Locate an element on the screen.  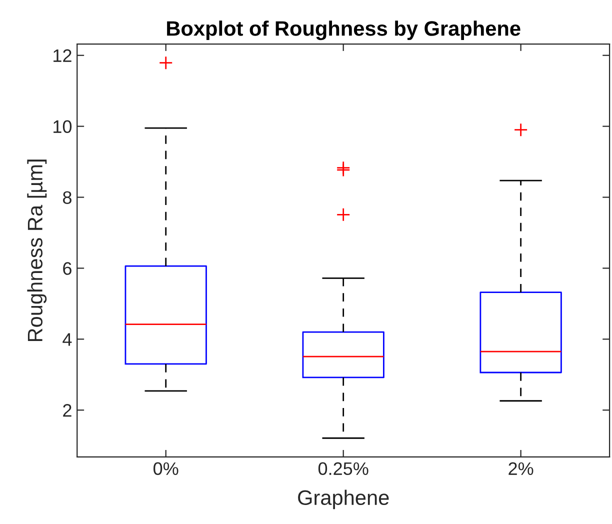
y-tick-label: 8 is located at coordinates (67, 197).